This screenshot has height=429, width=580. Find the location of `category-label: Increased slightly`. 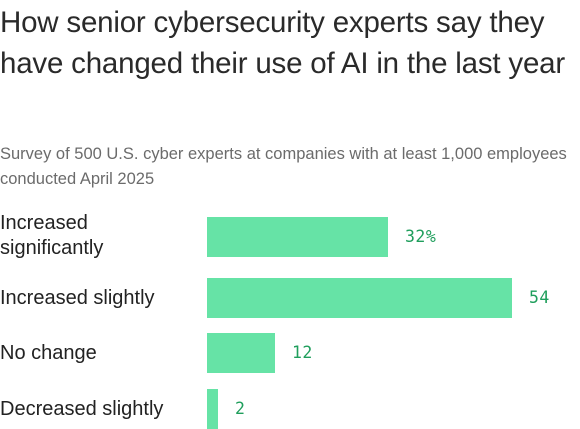

category-label: Increased slightly is located at coordinates (77, 298).